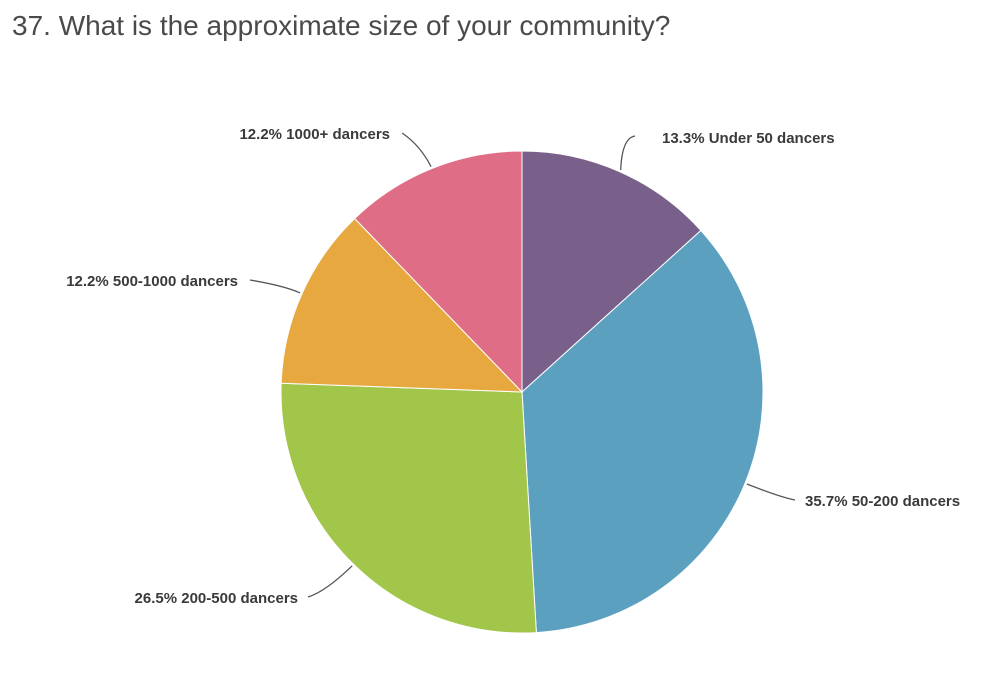  I want to click on slice-label-5: 12.2% 1000+ dancers, so click(314, 134).